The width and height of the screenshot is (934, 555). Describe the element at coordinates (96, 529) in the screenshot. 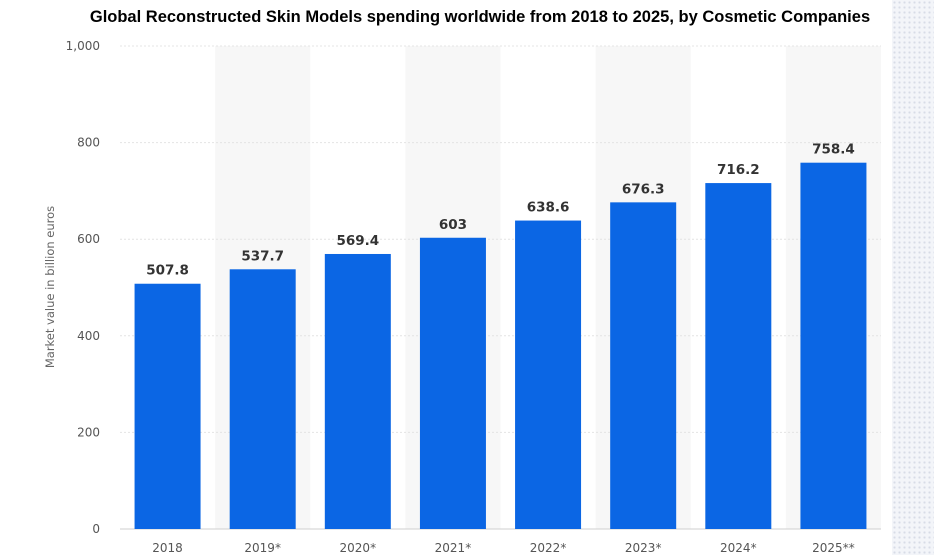

I see `y-tick-label: 0` at that location.